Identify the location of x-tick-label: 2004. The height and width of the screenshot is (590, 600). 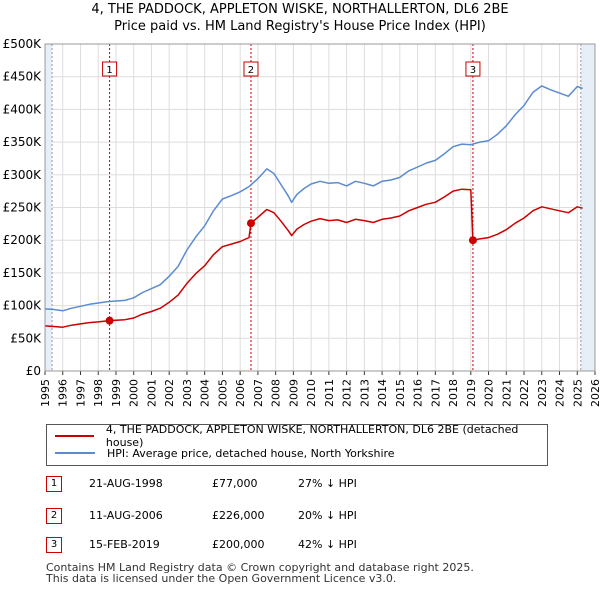
(205, 393).